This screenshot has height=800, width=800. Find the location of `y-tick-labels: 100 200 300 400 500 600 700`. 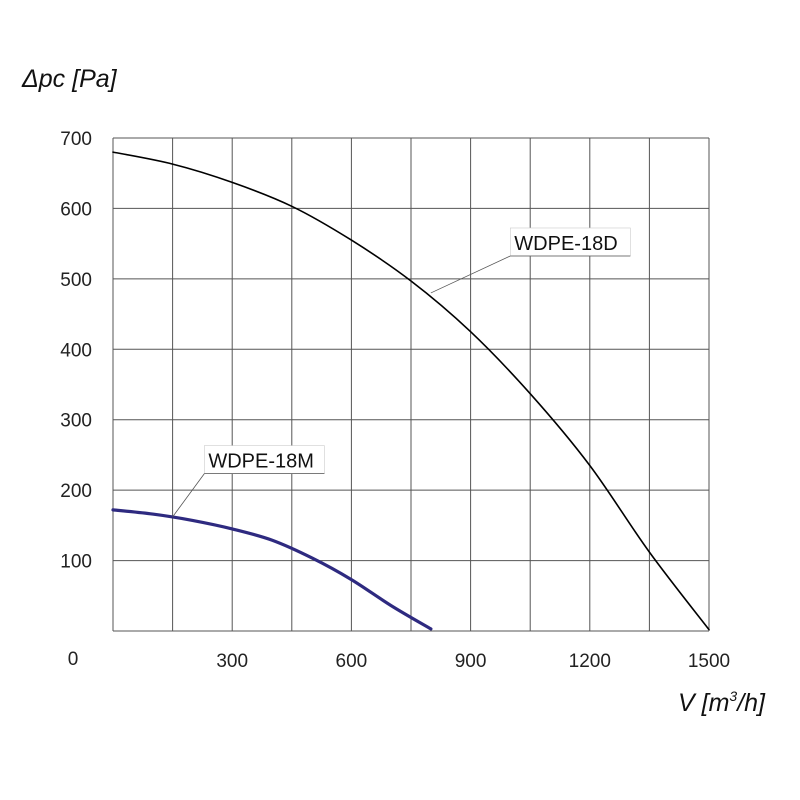

y-tick-labels: 100 200 300 400 500 600 700 is located at coordinates (76, 351).